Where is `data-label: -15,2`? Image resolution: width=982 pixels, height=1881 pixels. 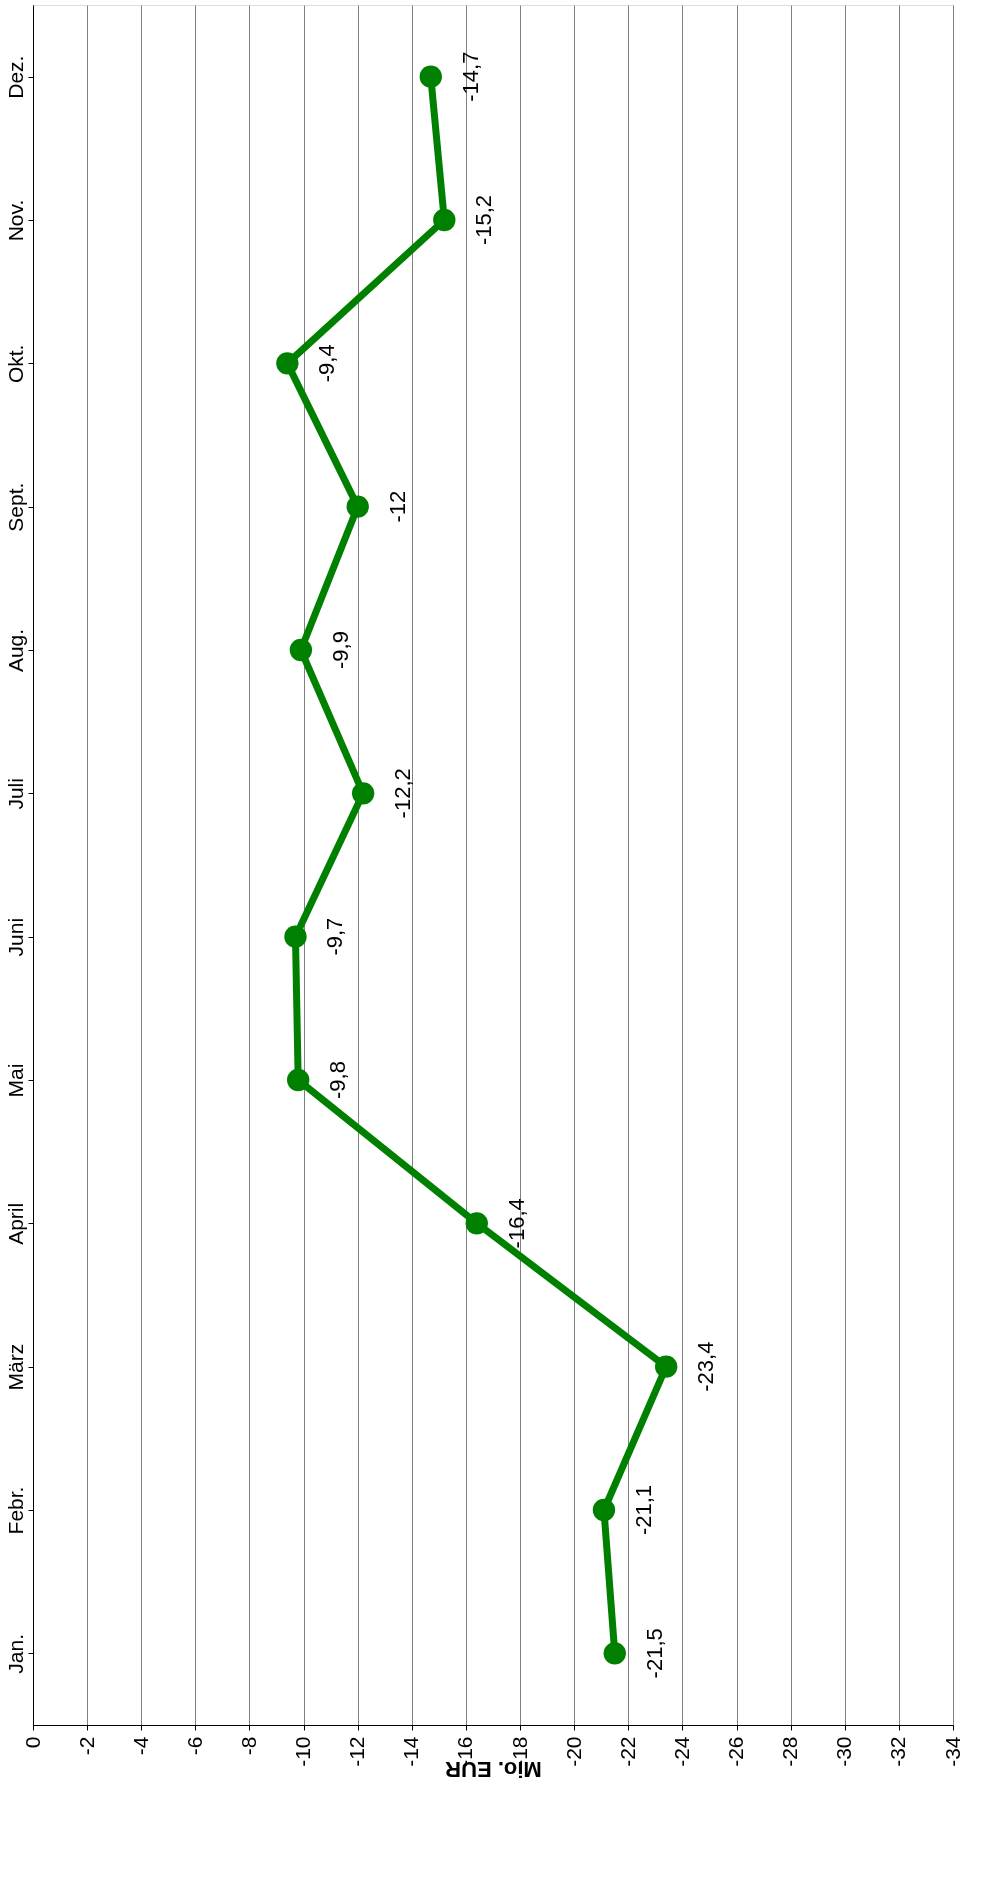 data-label: -15,2 is located at coordinates (484, 220).